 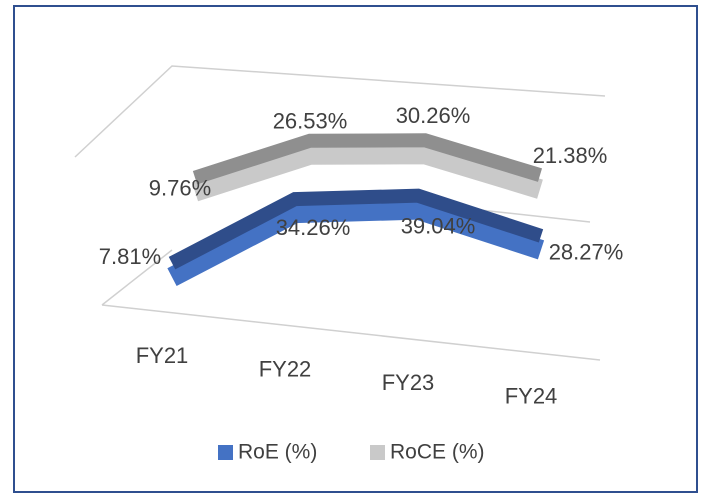 What do you see at coordinates (313, 227) in the screenshot?
I see `value-label: 34.26%` at bounding box center [313, 227].